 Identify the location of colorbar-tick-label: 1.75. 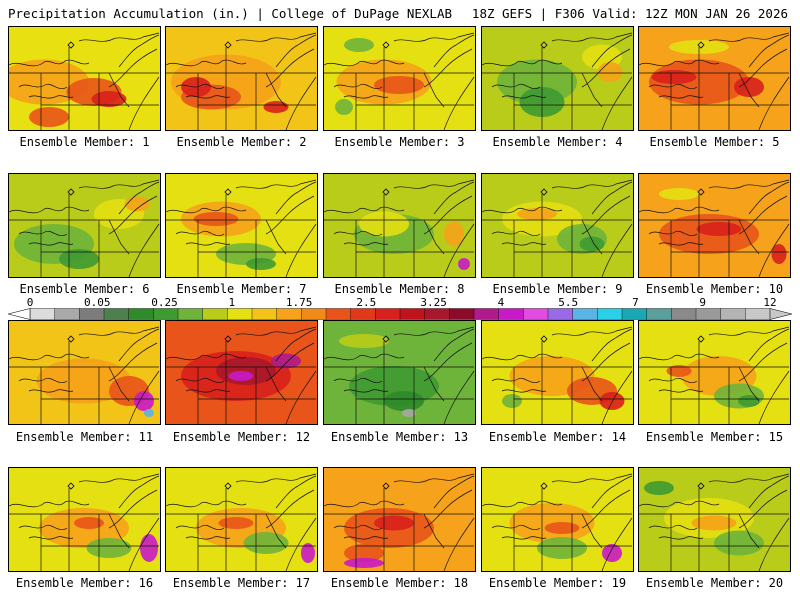
(299, 302).